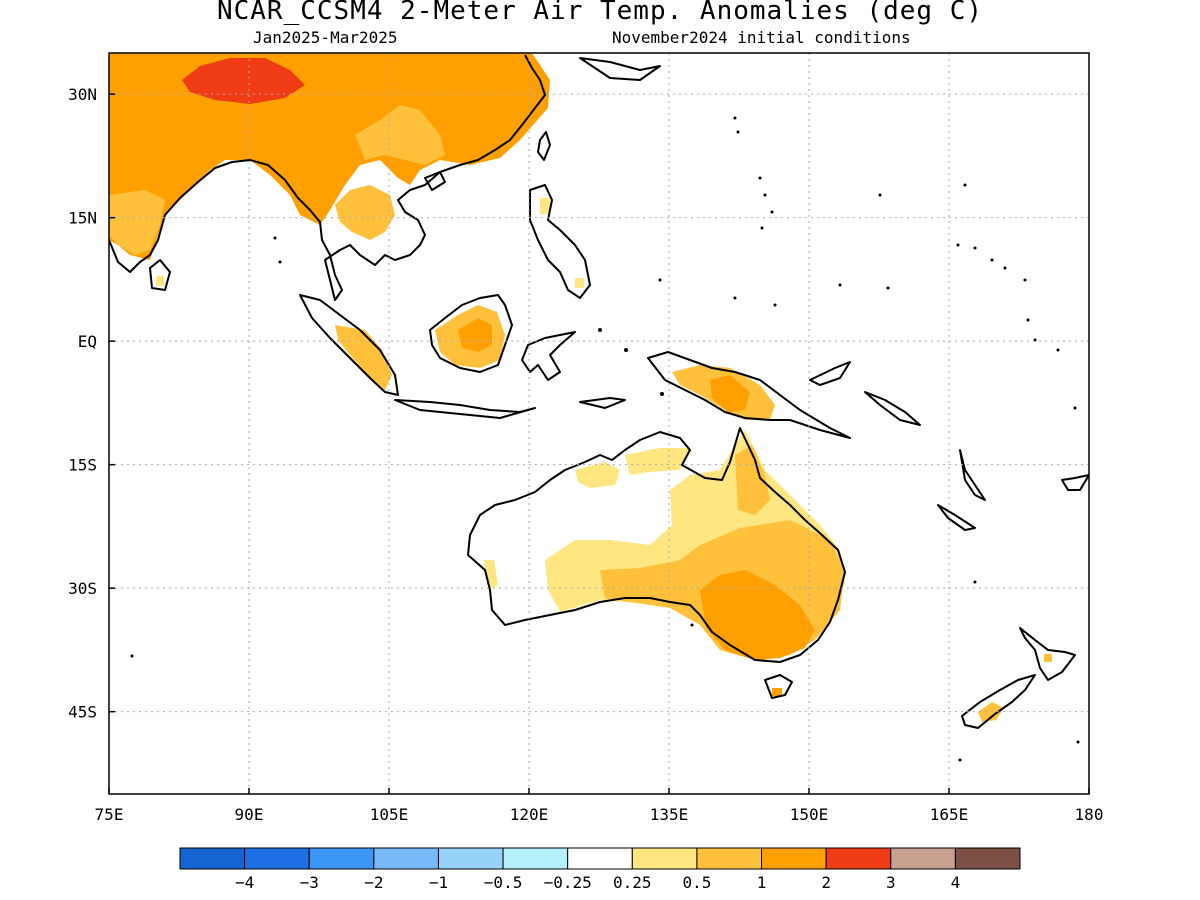 The height and width of the screenshot is (900, 1200). Describe the element at coordinates (891, 882) in the screenshot. I see `colorbar-label: 3` at that location.